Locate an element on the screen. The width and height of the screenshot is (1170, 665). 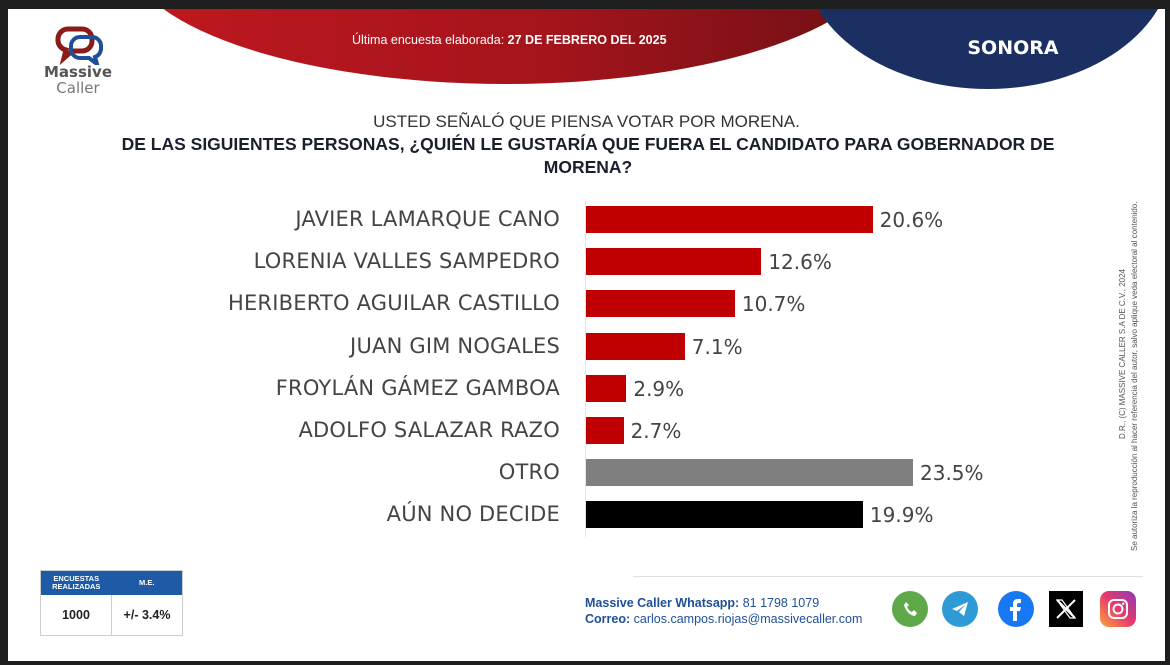
category-axis-line is located at coordinates (585, 369).